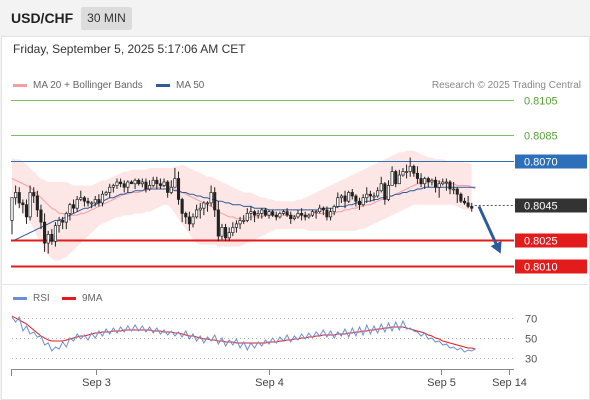 This screenshot has height=400, width=590. Describe the element at coordinates (180, 85) in the screenshot. I see `legend-ma50: MA 50` at that location.